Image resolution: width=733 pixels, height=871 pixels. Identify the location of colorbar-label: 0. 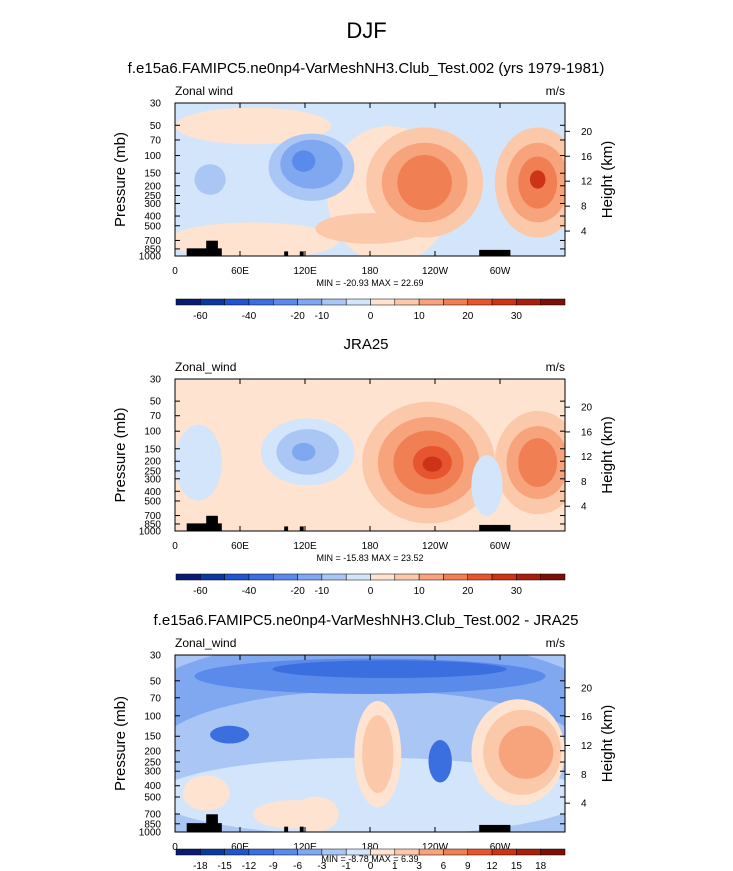
(371, 316).